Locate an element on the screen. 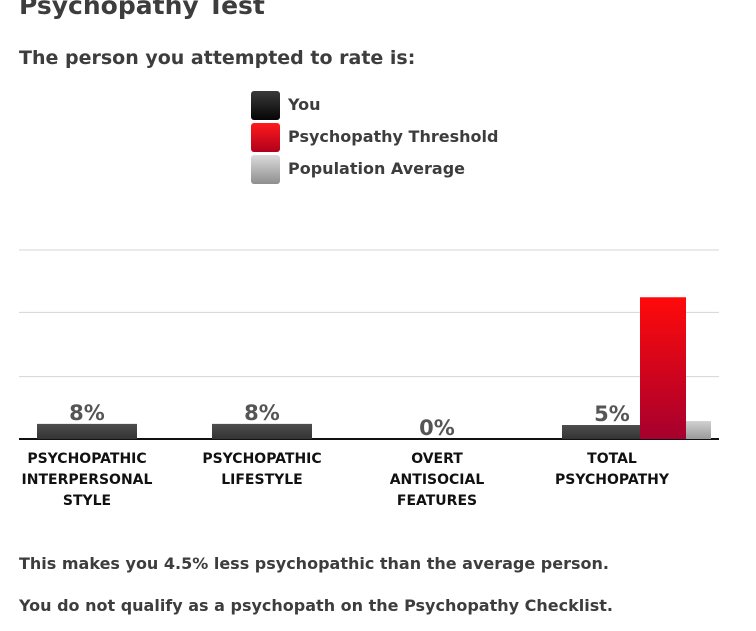  category-label-1: PSYCHOPATHIC INTERPERSONAL STYLE is located at coordinates (87, 480).